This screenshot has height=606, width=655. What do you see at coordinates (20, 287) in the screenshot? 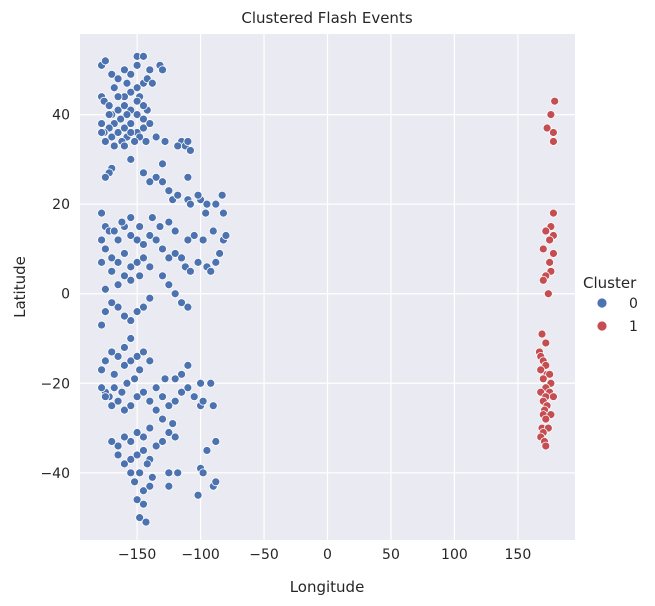
I see `y-axis-label: Latitude` at bounding box center [20, 287].